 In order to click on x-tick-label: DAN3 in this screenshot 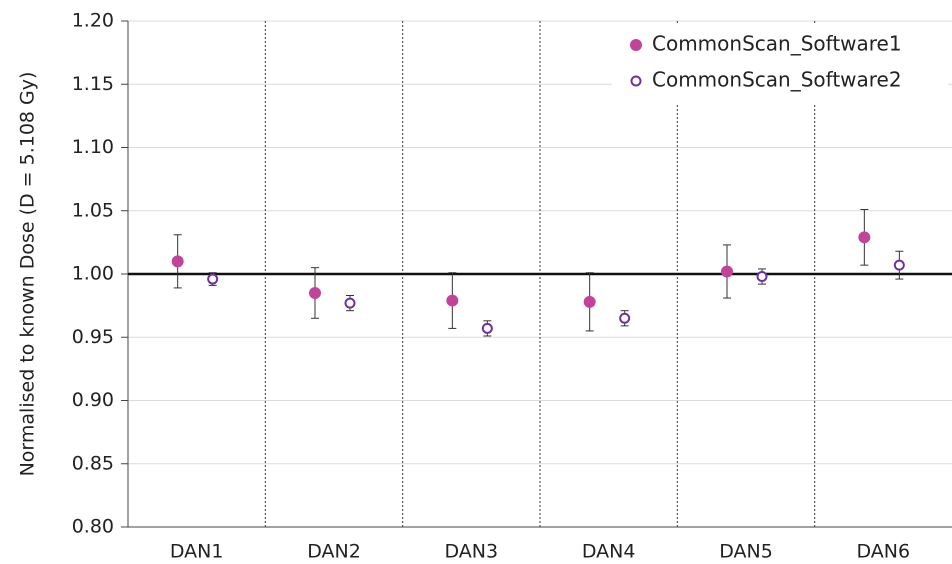, I will do `click(472, 552)`.